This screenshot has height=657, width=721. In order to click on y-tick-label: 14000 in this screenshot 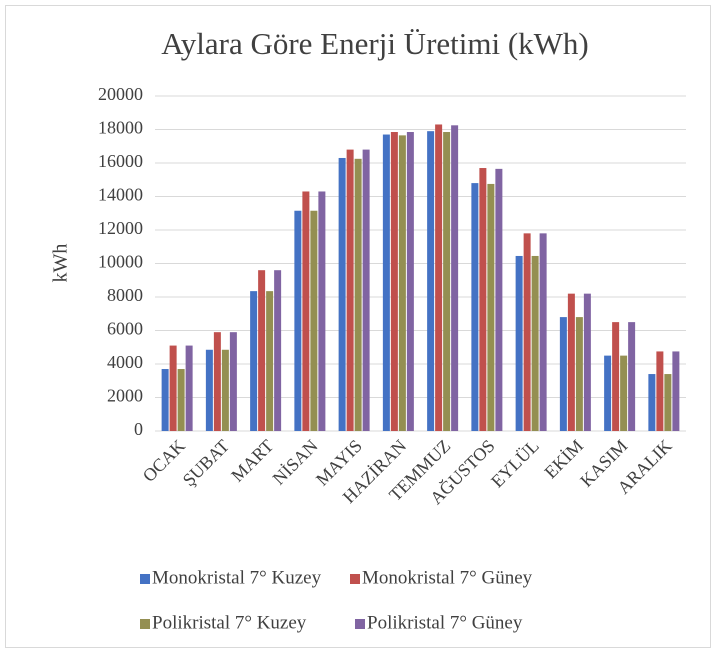, I will do `click(120, 195)`.